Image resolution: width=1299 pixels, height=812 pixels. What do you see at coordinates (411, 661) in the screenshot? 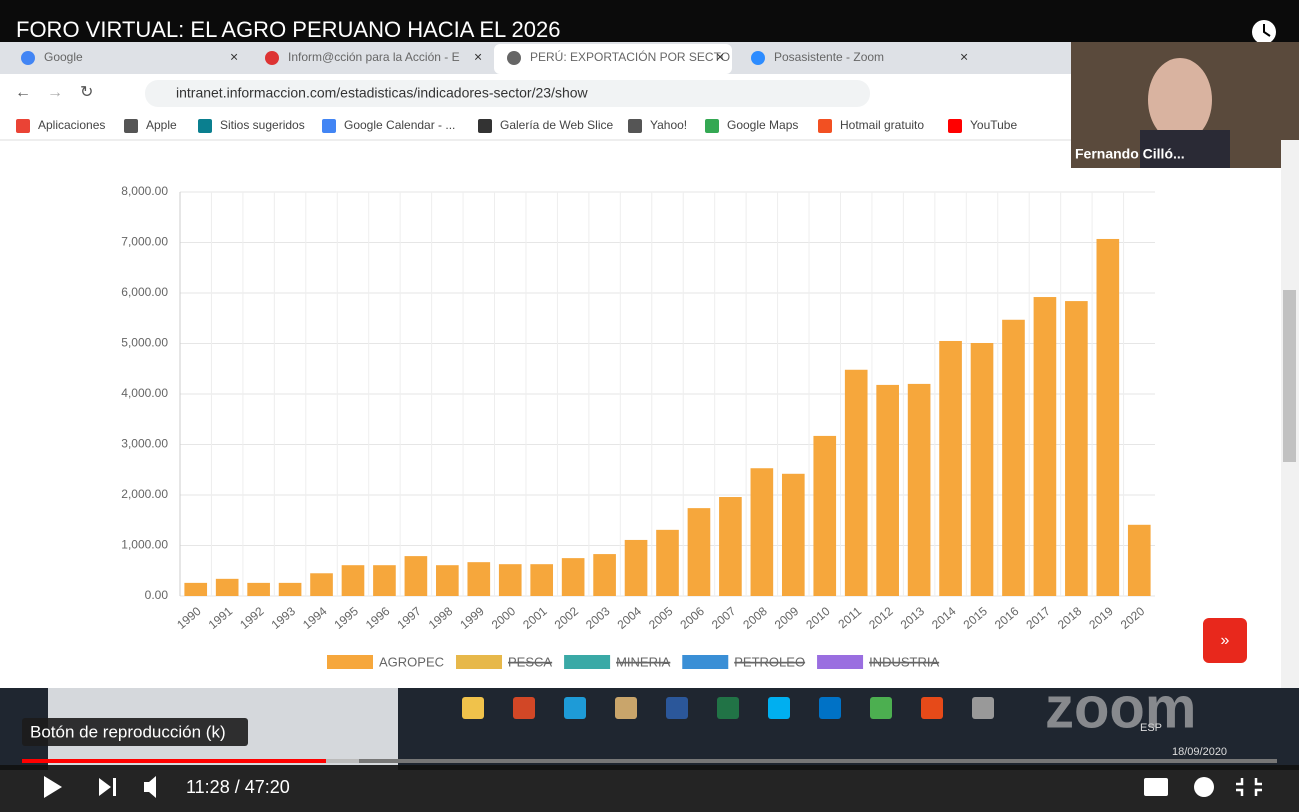
I see `legend-label: AGROPEC` at bounding box center [411, 661].